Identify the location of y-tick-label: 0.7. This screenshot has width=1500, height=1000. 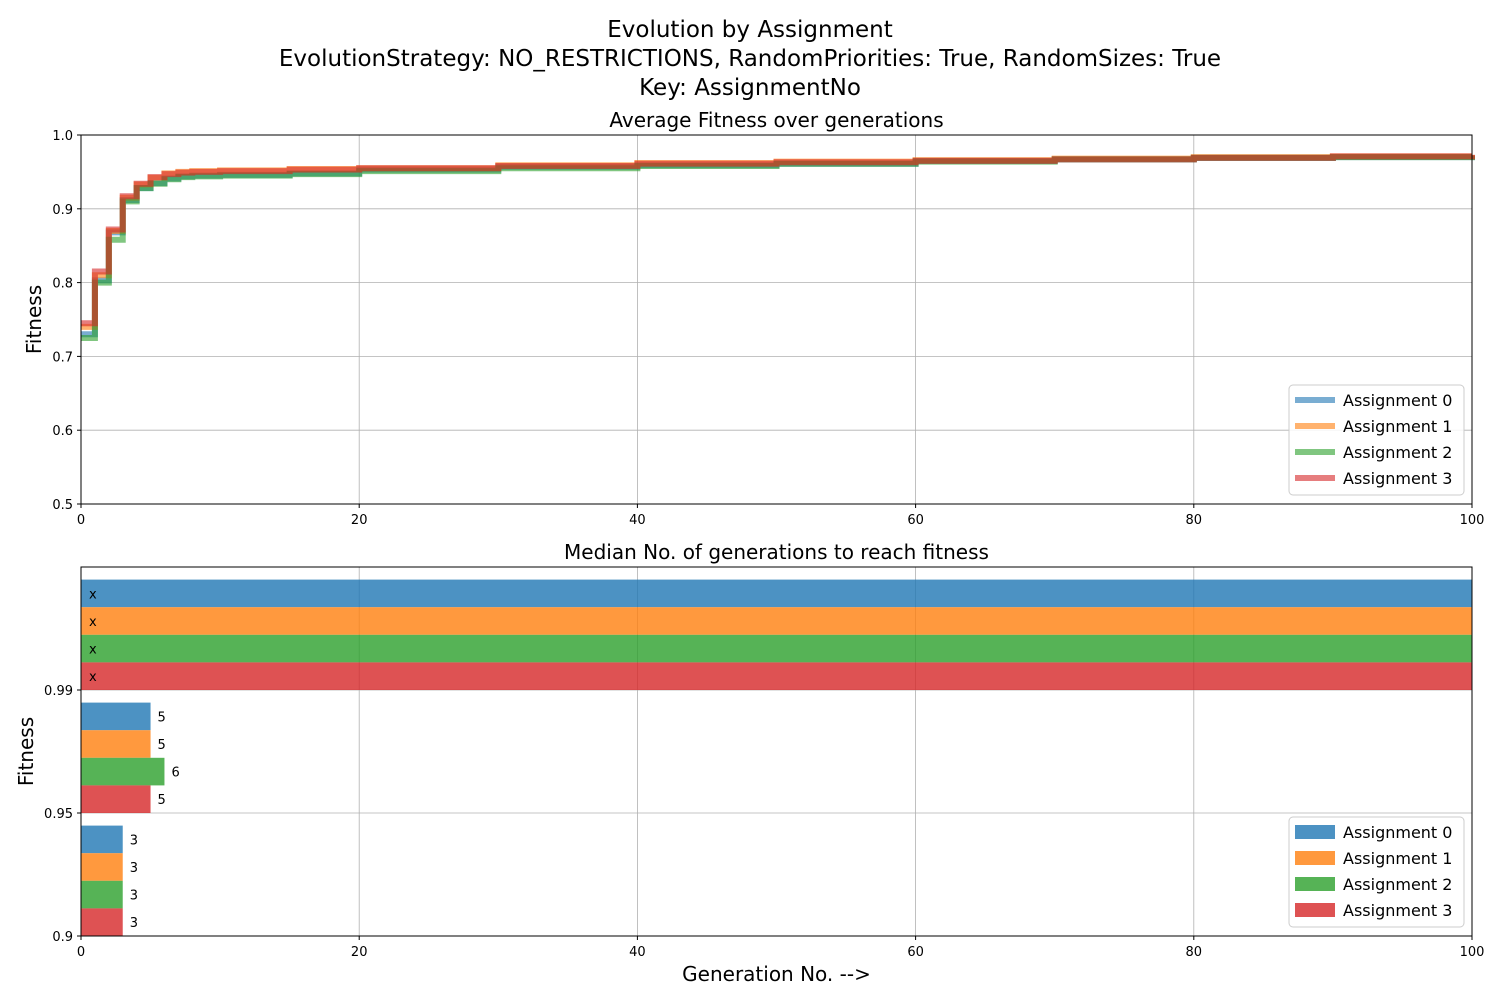
(62, 357).